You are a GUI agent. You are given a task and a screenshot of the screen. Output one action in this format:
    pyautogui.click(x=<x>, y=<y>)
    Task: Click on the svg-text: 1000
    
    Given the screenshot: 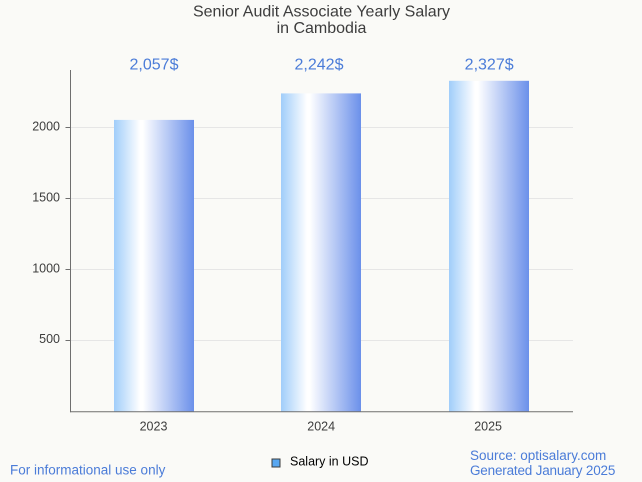 What is the action you would take?
    pyautogui.click(x=46, y=268)
    